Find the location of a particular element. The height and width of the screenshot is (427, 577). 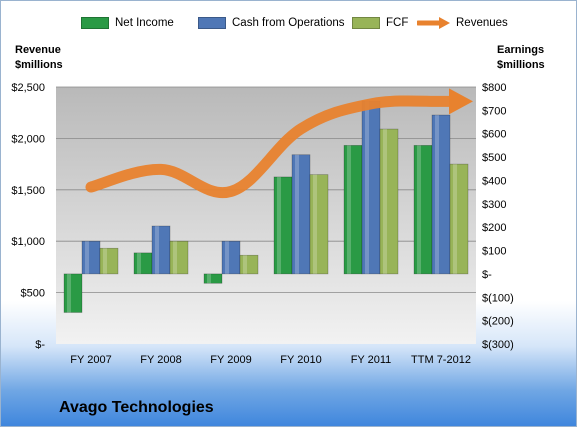

right-axis-title-line2: $millions is located at coordinates (521, 65).